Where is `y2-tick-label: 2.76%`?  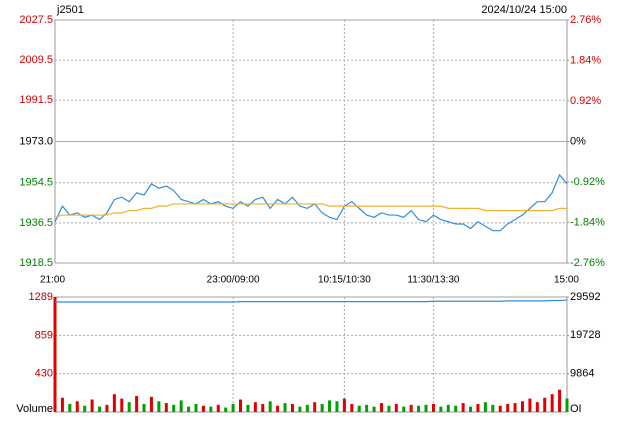 y2-tick-label: 2.76% is located at coordinates (585, 20).